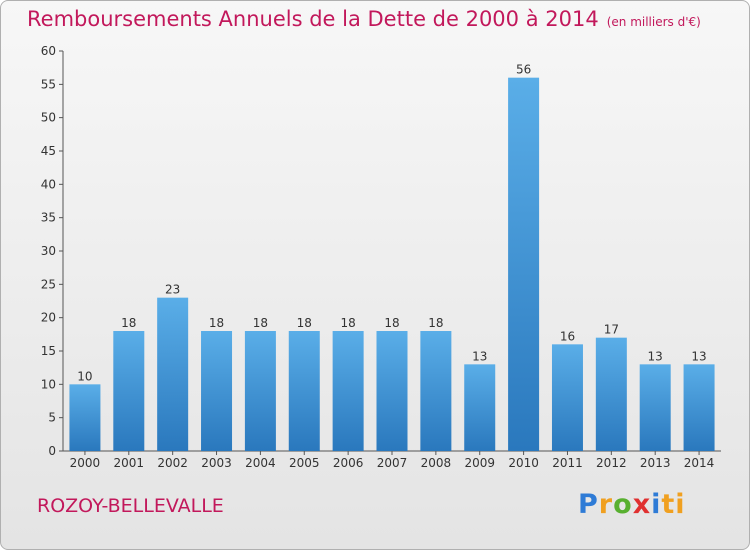  I want to click on x-tick-label: 2000, so click(85, 463).